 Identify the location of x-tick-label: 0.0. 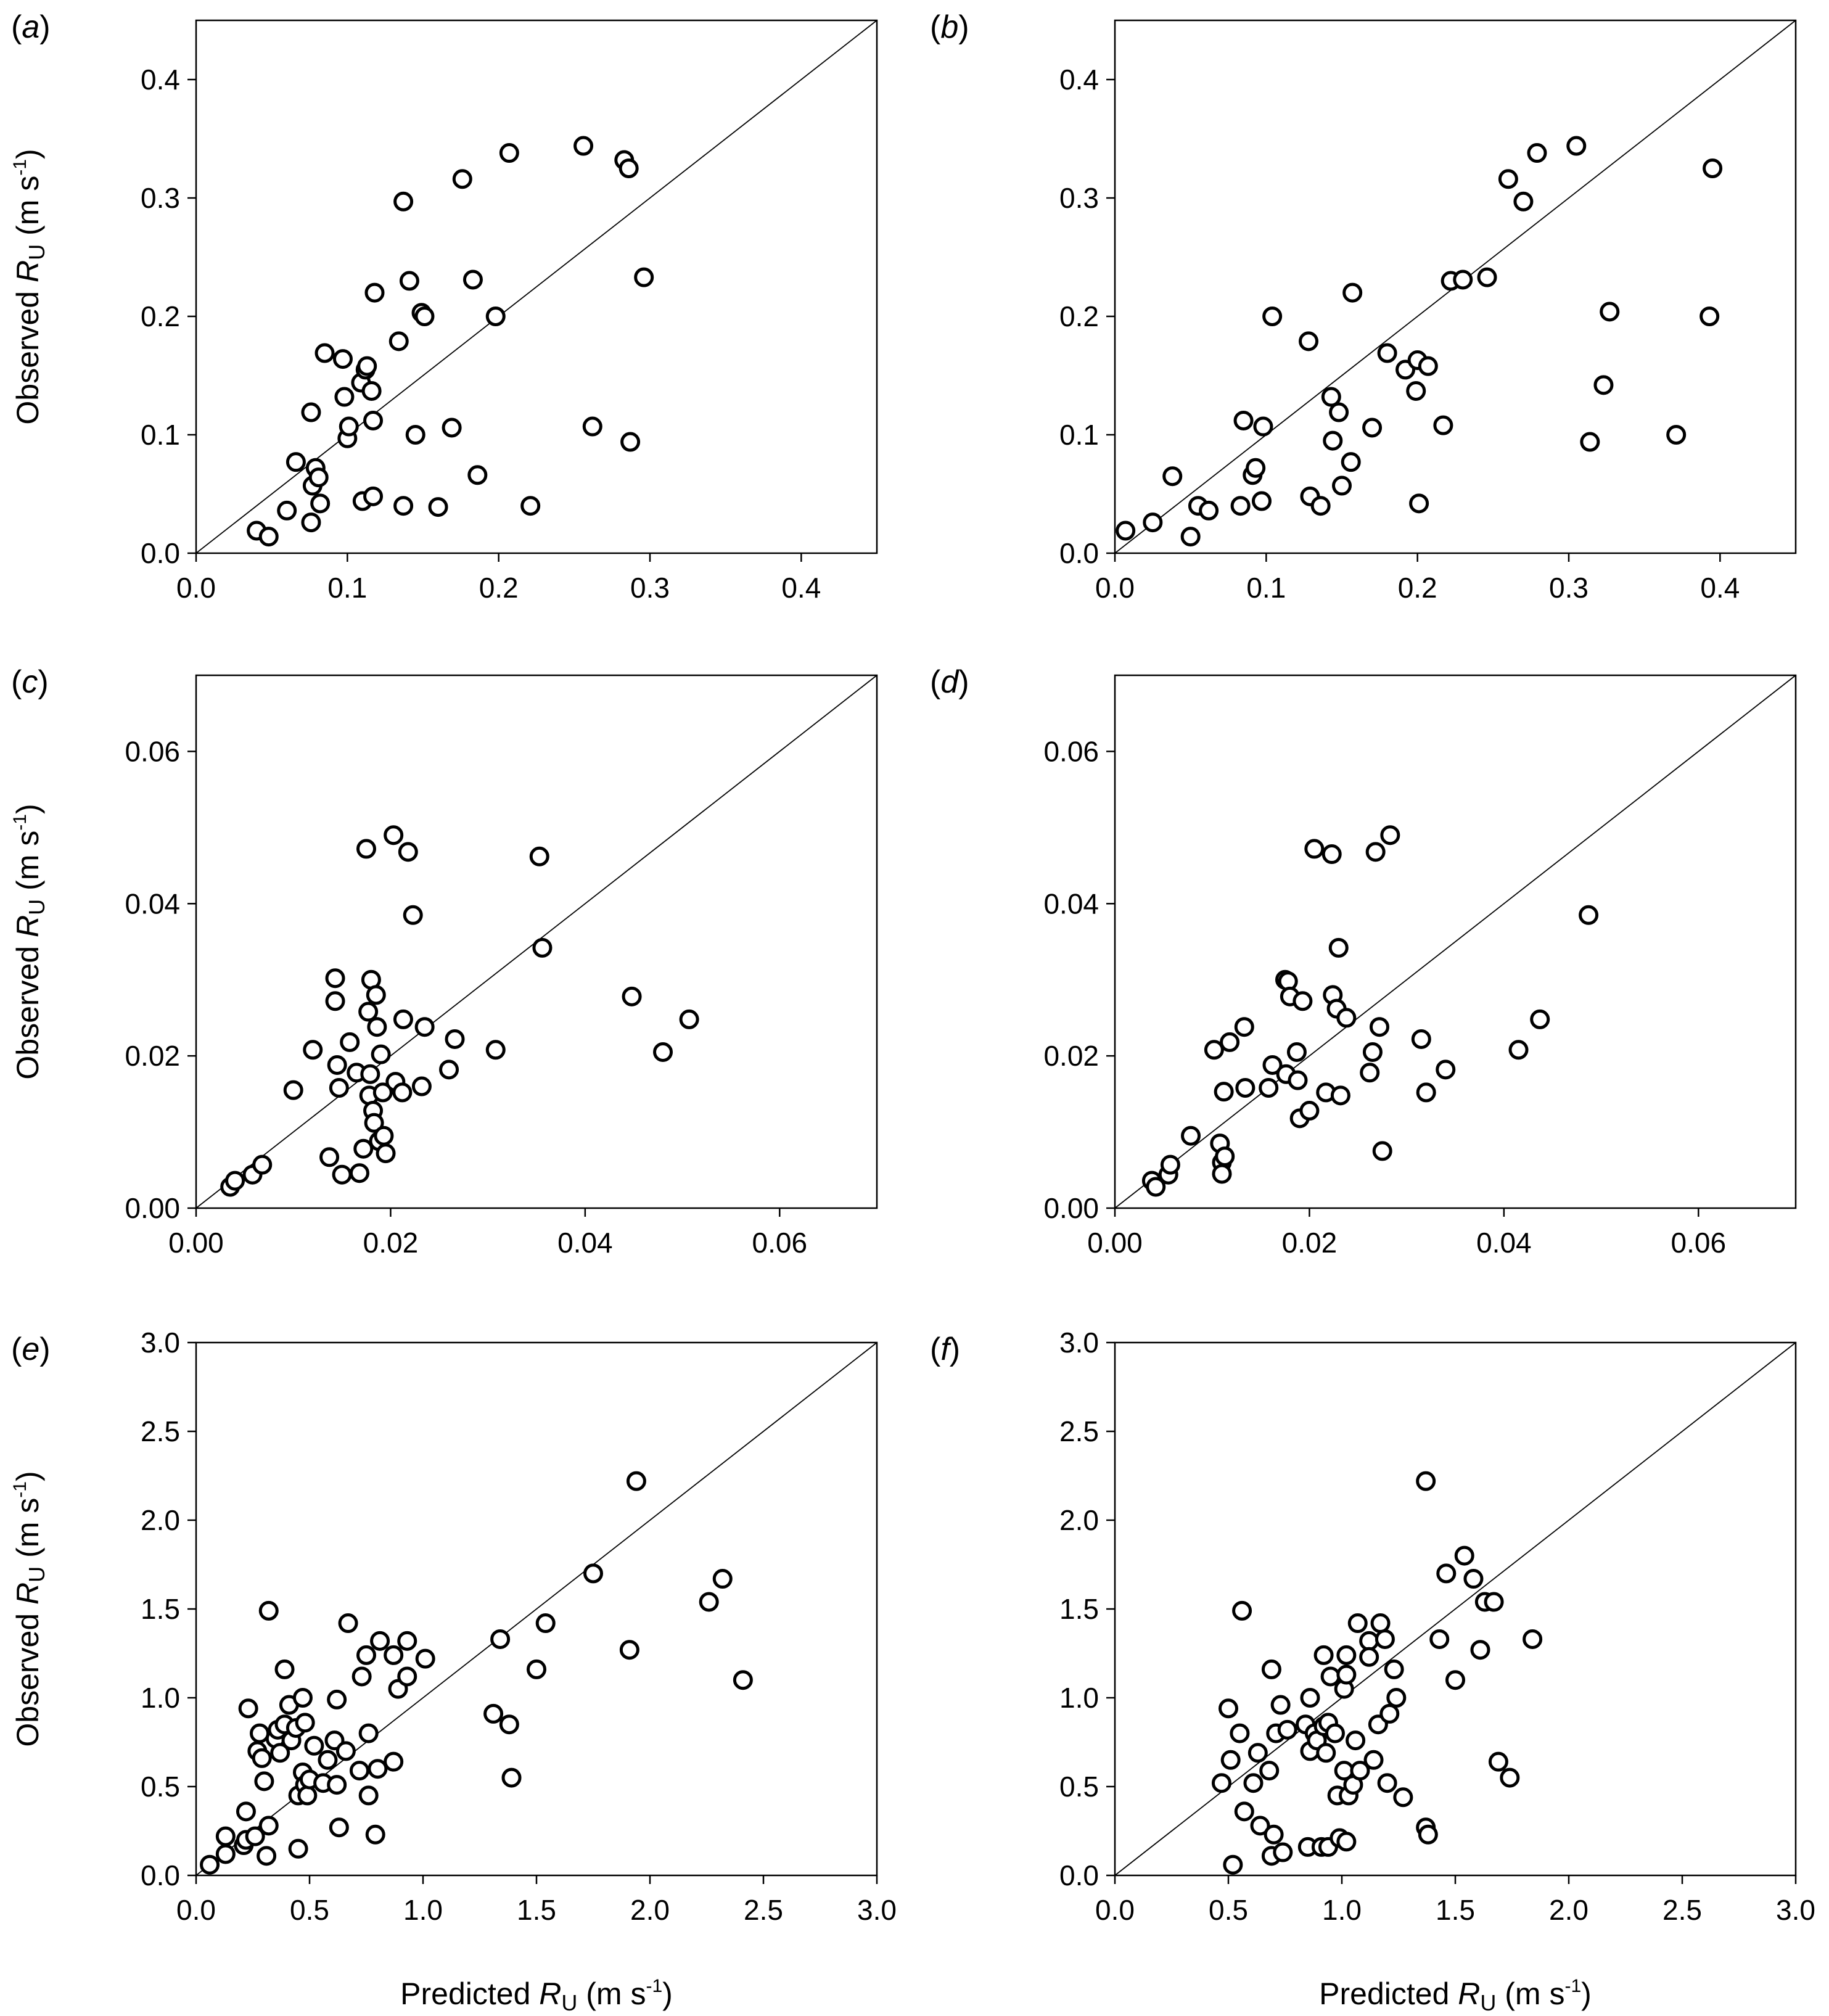
(1115, 1910).